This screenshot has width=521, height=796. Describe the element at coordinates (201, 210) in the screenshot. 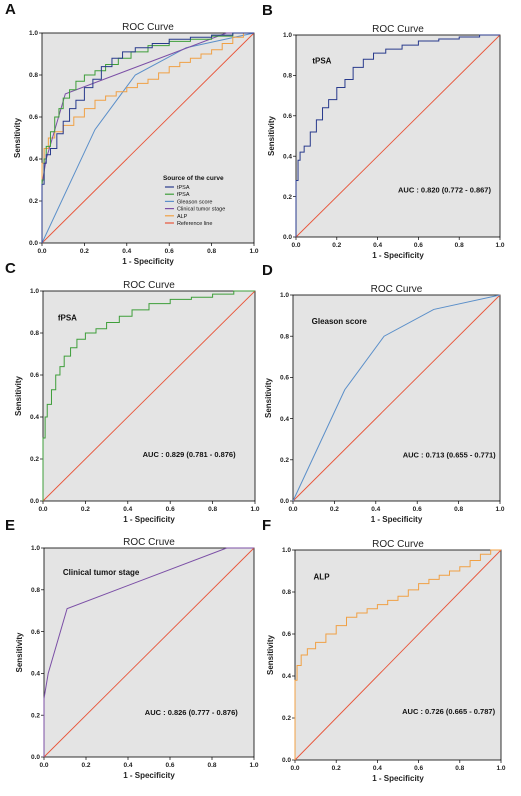

I see `legend-item-stage: Clinical tumor stage` at that location.